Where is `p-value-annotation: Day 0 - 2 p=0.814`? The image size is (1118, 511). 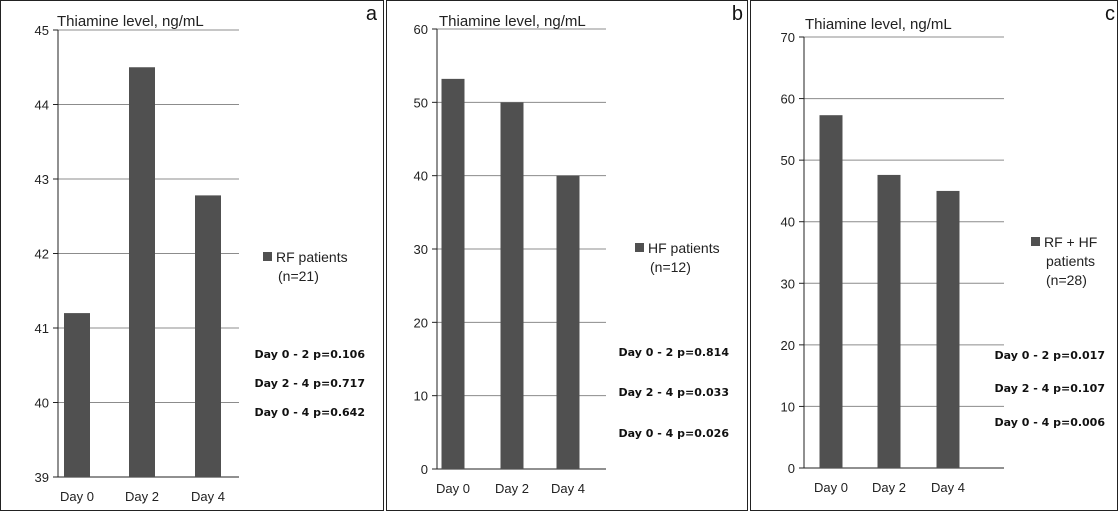
p-value-annotation: Day 0 - 2 p=0.814 is located at coordinates (673, 352).